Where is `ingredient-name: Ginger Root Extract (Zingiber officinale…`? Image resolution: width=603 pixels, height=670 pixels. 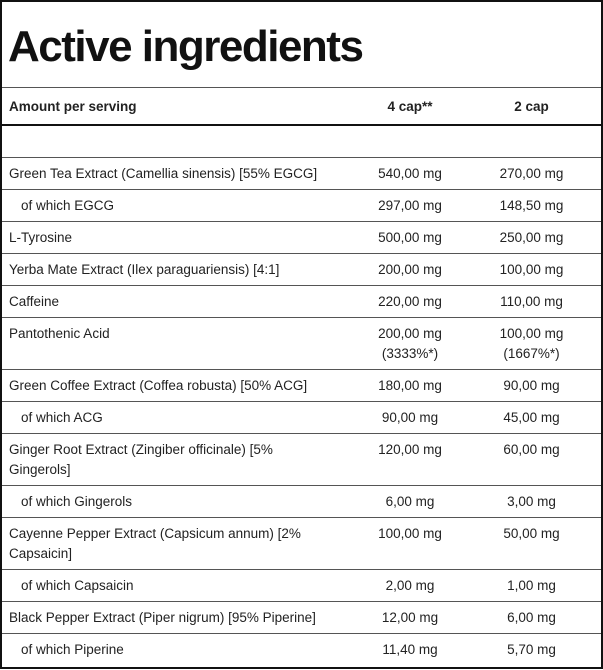 ingredient-name: Ginger Root Extract (Zingiber officinale… is located at coordinates (141, 459).